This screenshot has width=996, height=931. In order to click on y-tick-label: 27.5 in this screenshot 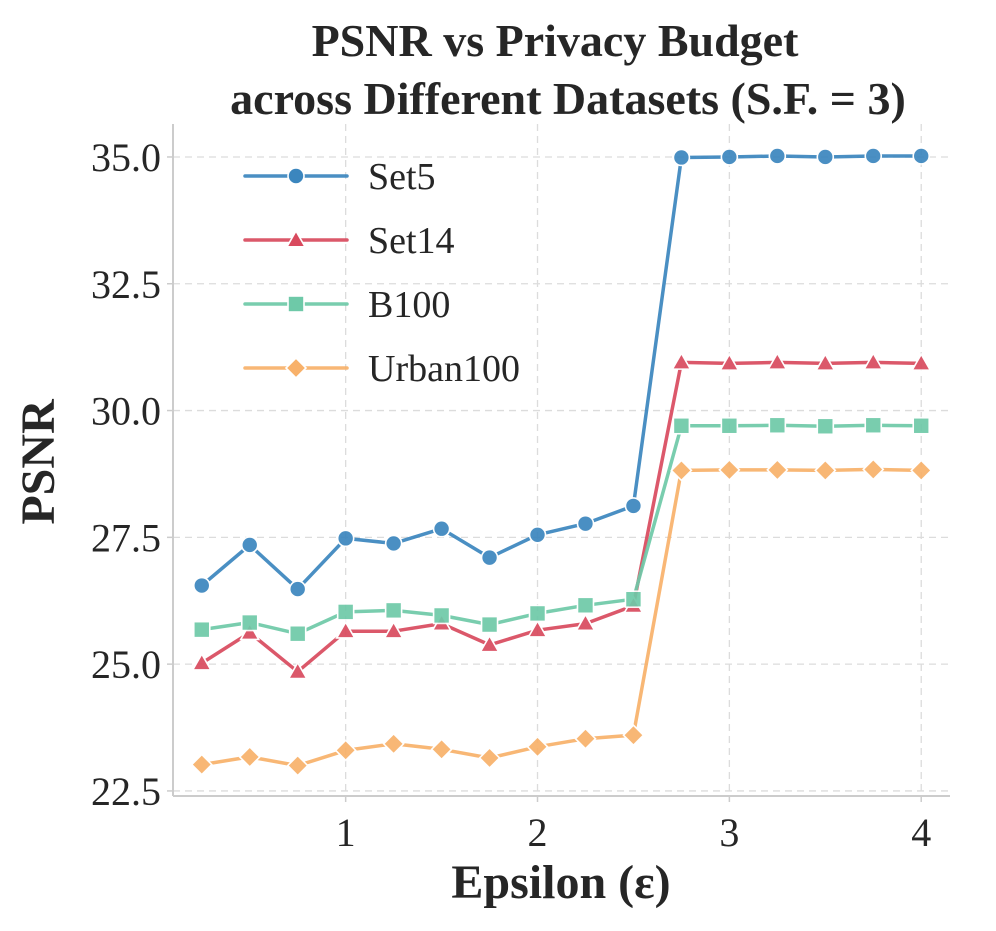, I will do `click(126, 537)`.